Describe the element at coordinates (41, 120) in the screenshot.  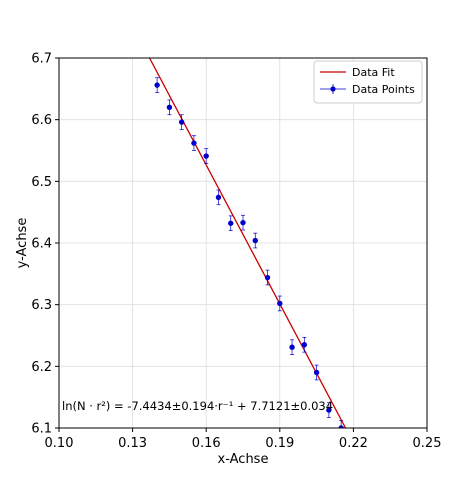
I see `y-tick-label: 6.6` at that location.